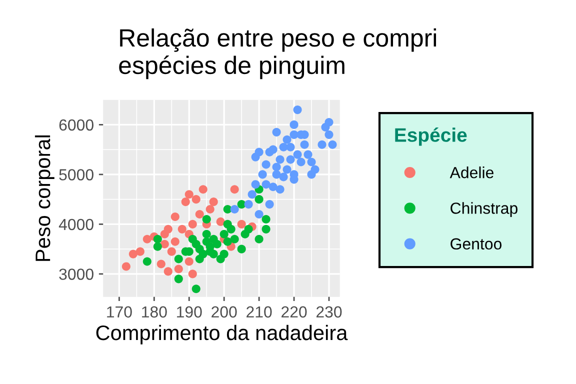 The image size is (576, 384). I want to click on y-tick-label: 6000, so click(76, 125).